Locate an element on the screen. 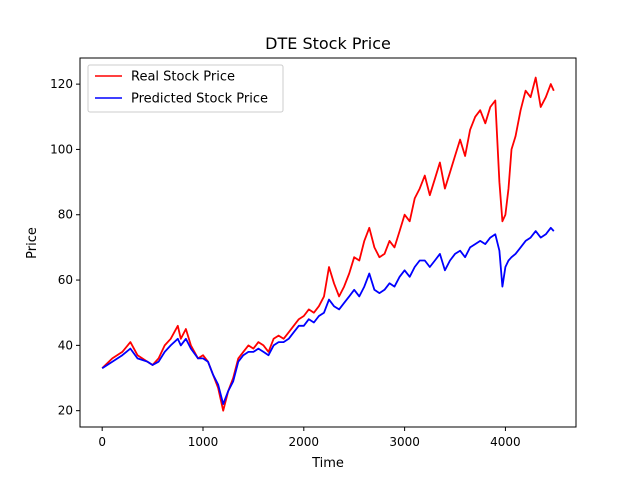  y-axis: 20 40 60 80 100 120 is located at coordinates (65, 247).